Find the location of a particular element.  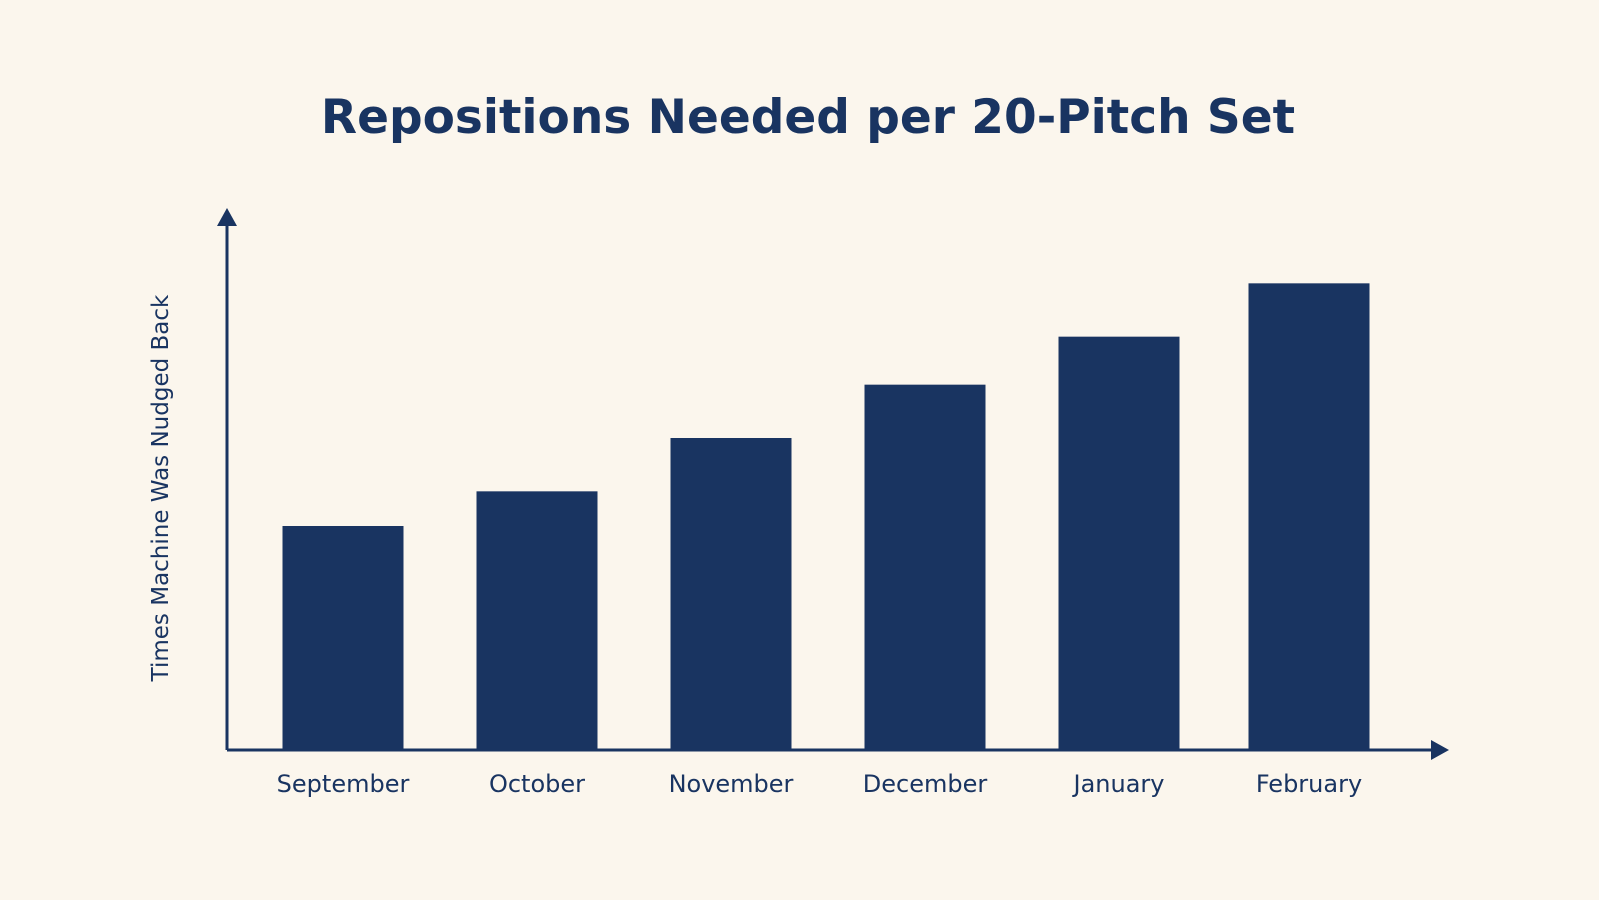

x-tick-label-september: September is located at coordinates (343, 784).